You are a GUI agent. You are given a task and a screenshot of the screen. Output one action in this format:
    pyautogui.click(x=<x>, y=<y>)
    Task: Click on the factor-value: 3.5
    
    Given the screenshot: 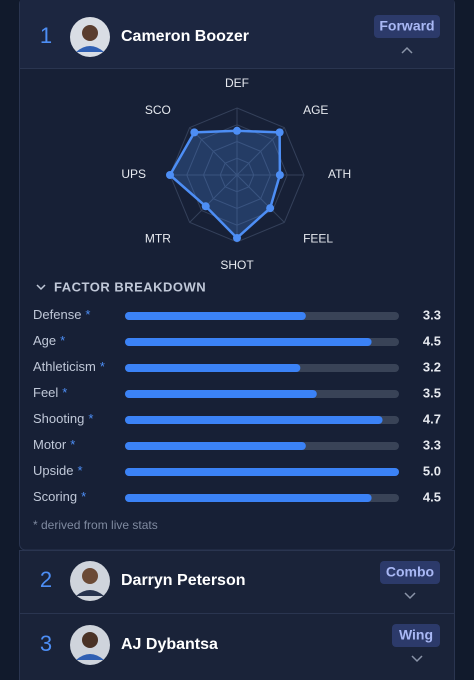 What is the action you would take?
    pyautogui.click(x=432, y=392)
    